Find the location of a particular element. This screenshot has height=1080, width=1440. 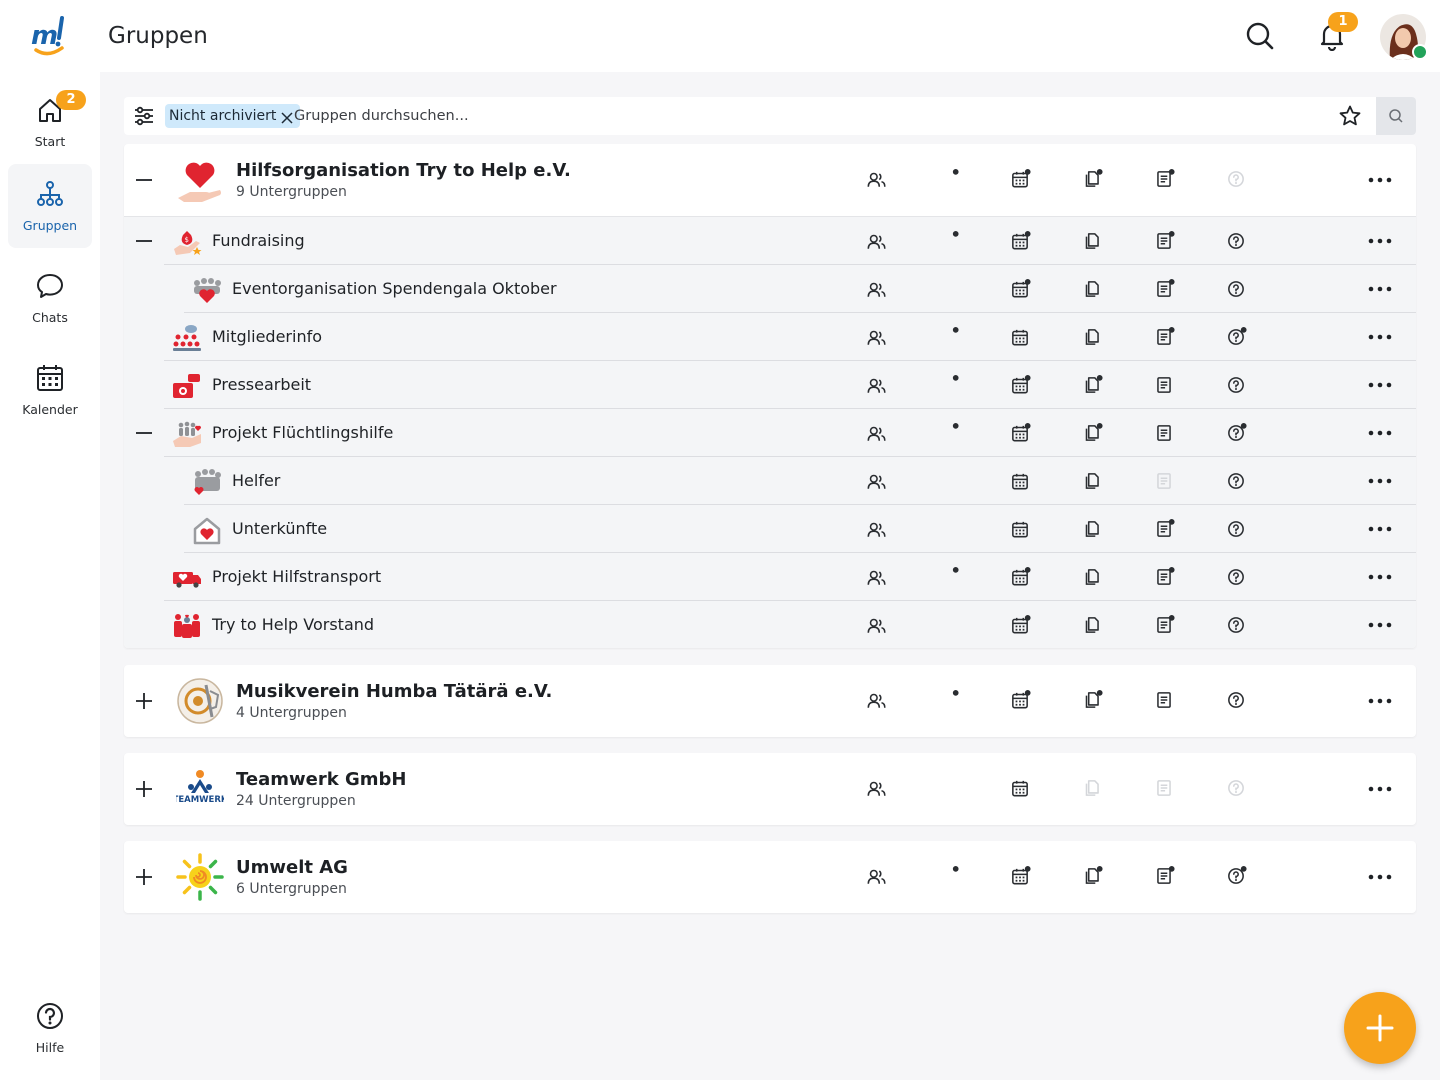

group-name: Musikverein Humba Tätärä e.V. is located at coordinates (394, 691).